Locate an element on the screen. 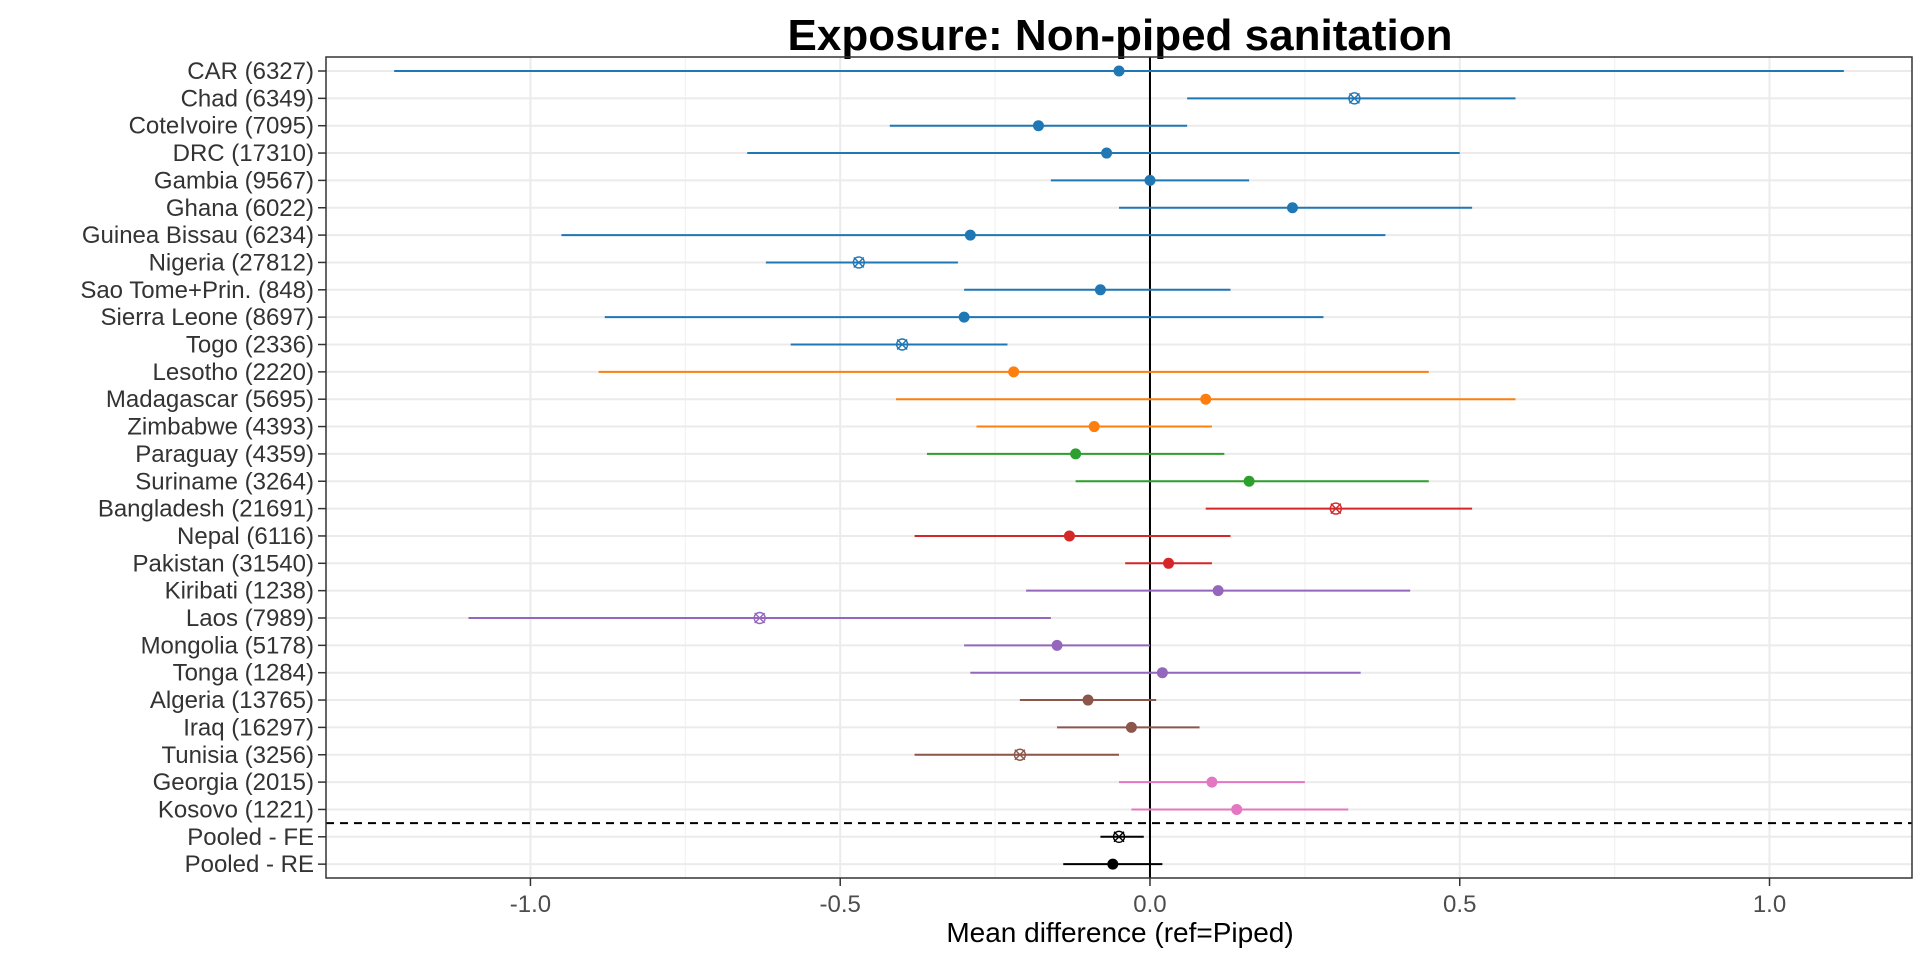 The height and width of the screenshot is (965, 1920). y-tick-label: Georgia (2015) is located at coordinates (233, 782).